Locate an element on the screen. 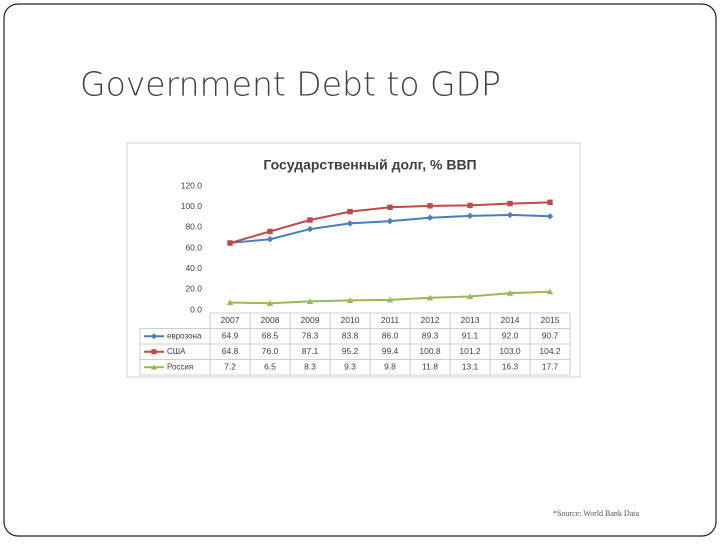  table-value: 7.2 is located at coordinates (230, 367).